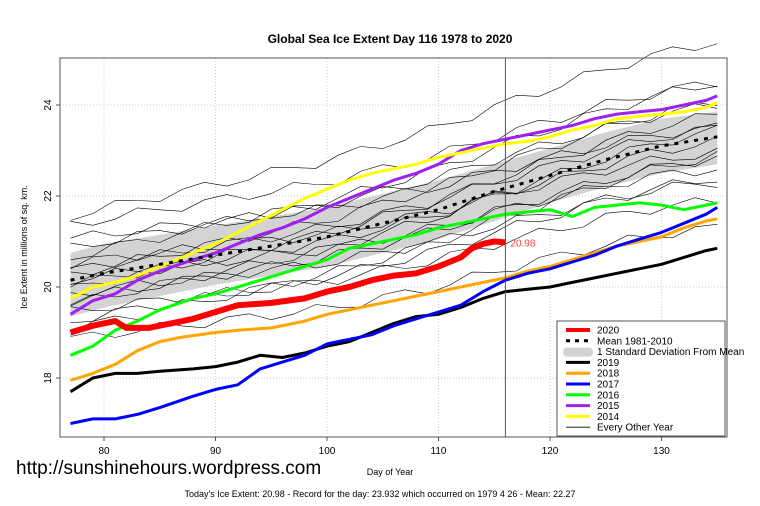 The image size is (760, 506). Describe the element at coordinates (635, 428) in the screenshot. I see `legend-label: Every Other Year` at that location.